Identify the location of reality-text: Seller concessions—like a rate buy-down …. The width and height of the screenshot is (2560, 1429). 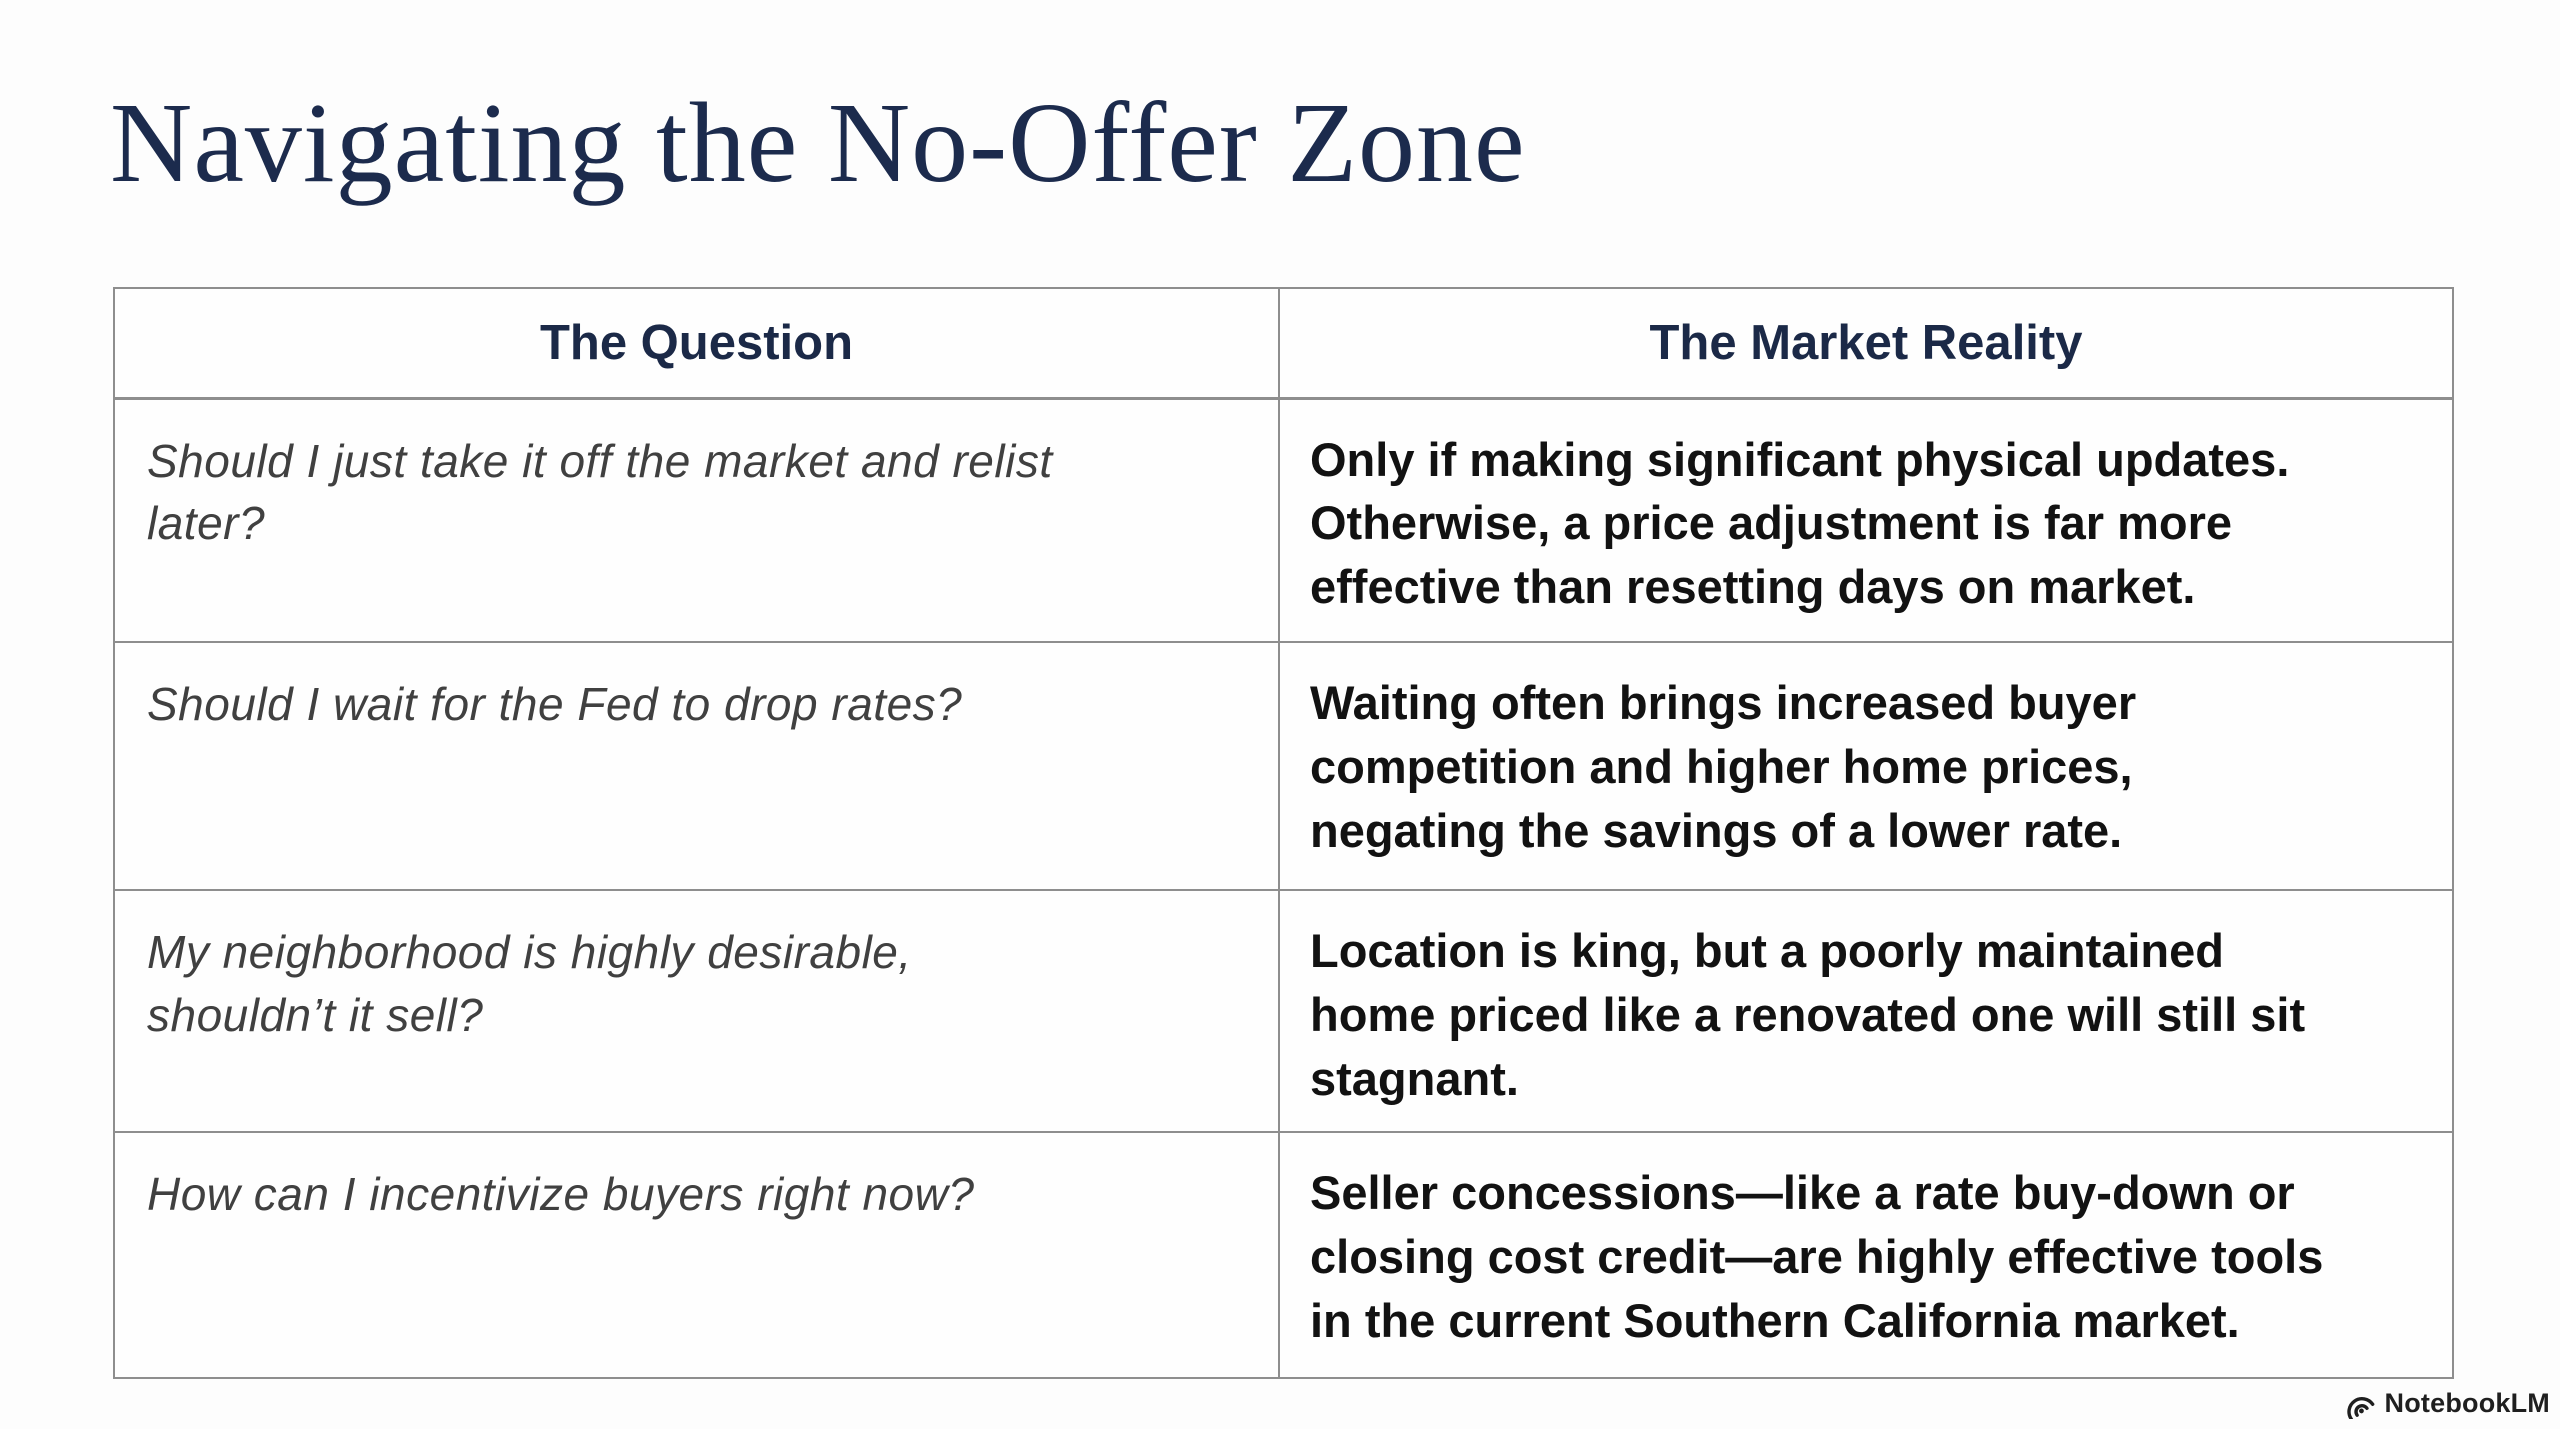
(1817, 1256).